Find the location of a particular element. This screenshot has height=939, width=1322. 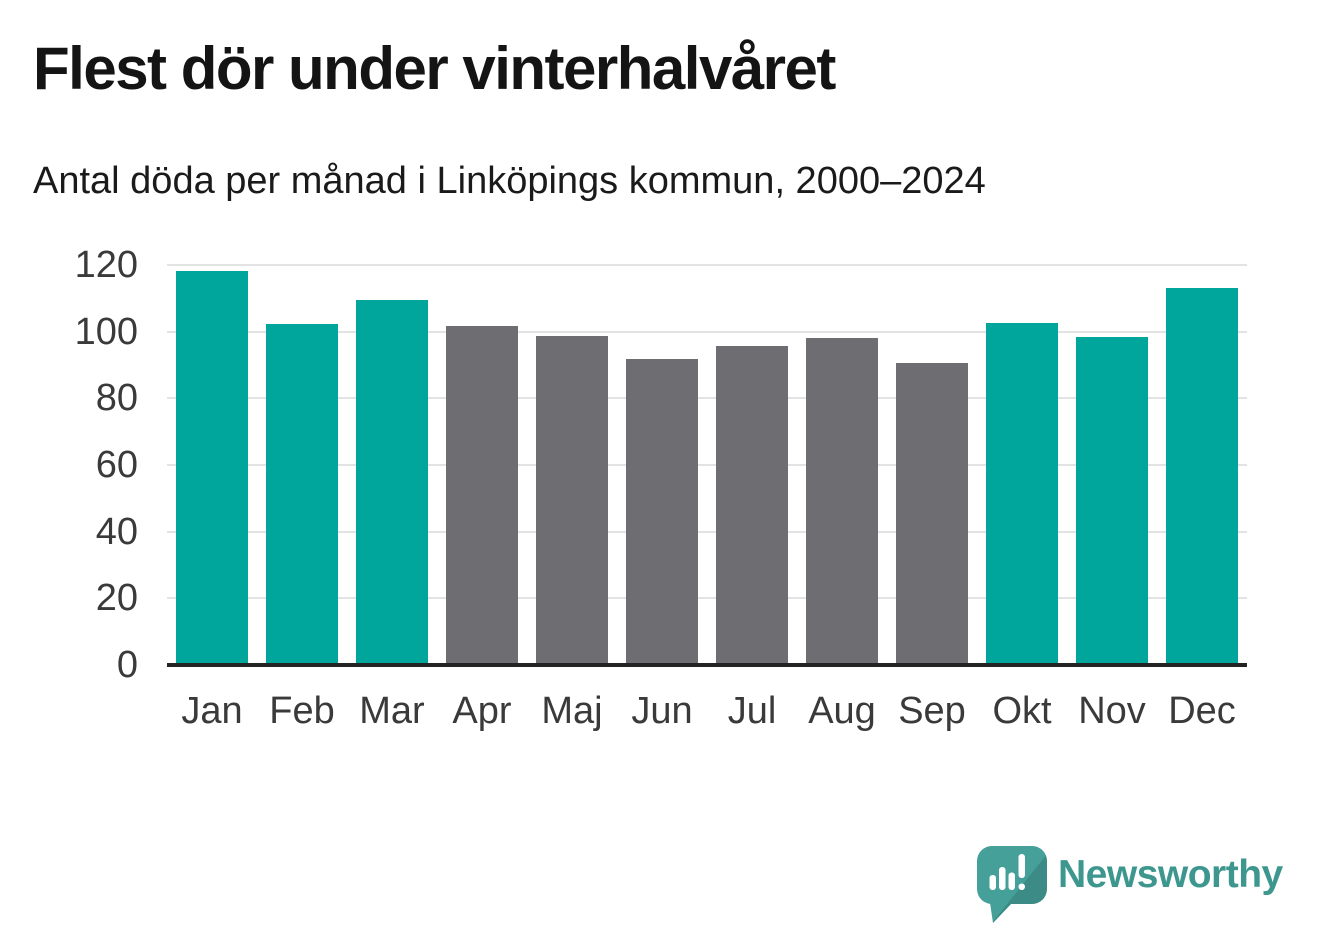

exclamation-bar is located at coordinates (1021, 866).